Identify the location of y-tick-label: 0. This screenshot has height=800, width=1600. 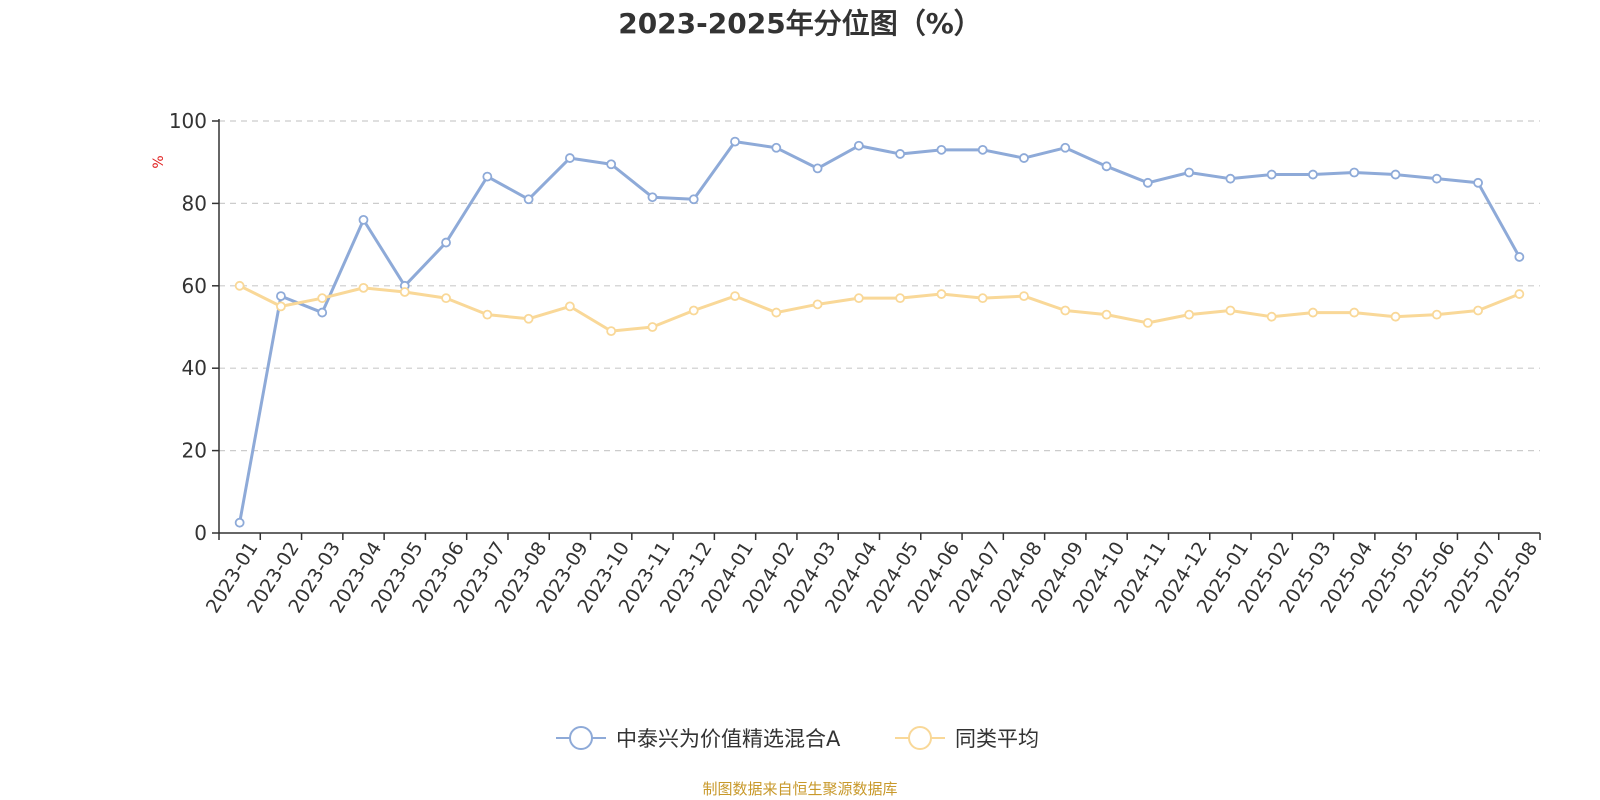
(200, 533).